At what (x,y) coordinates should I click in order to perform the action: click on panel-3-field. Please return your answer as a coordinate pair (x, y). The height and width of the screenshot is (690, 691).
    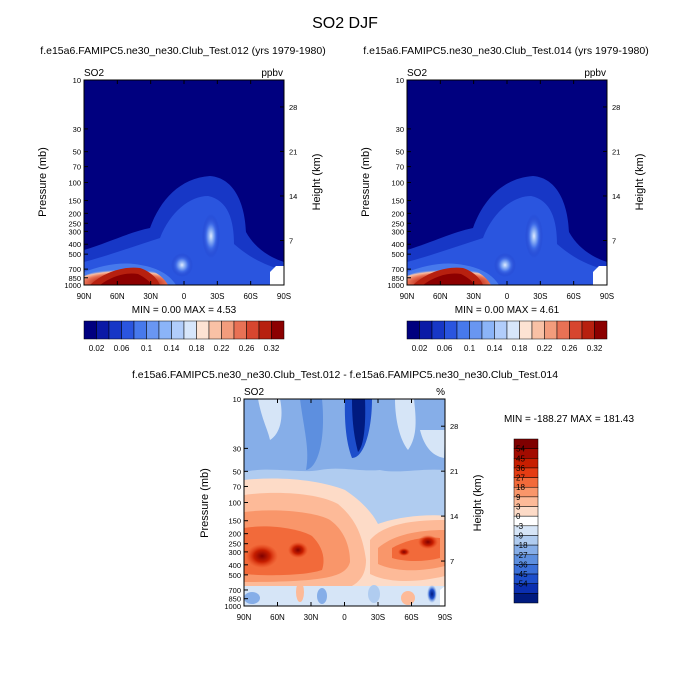
    Looking at the image, I should click on (344, 502).